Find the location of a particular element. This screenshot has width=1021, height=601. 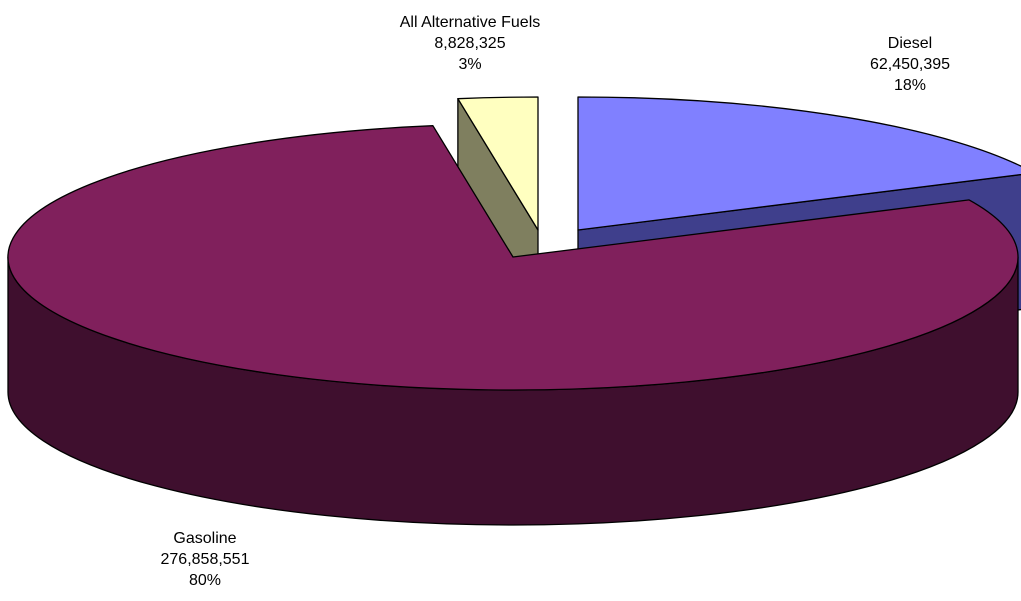

slice-name-gasoline: Gasoline is located at coordinates (205, 538).